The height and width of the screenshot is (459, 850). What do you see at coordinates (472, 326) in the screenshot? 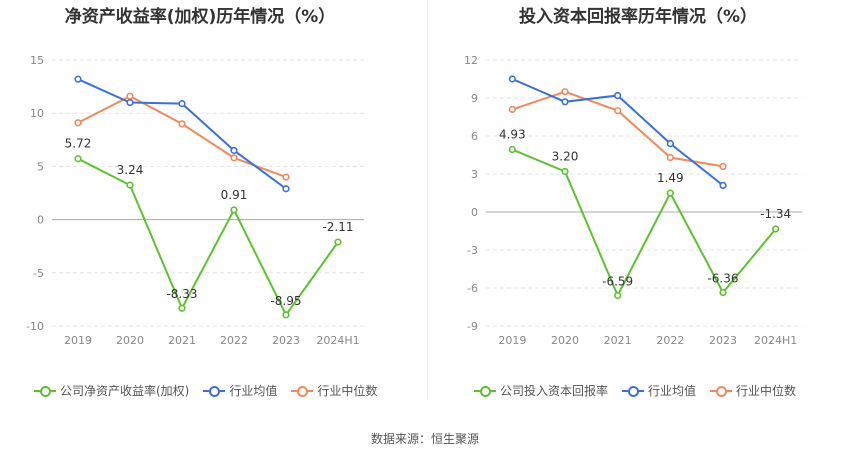
I see `y-tick-label: -9` at bounding box center [472, 326].